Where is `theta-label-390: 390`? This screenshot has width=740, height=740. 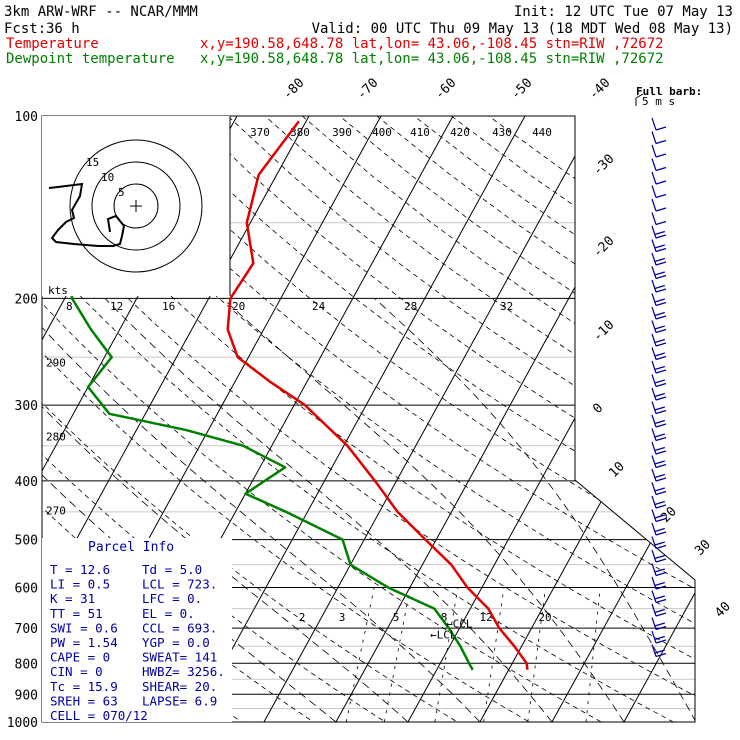 theta-label-390: 390 is located at coordinates (342, 132).